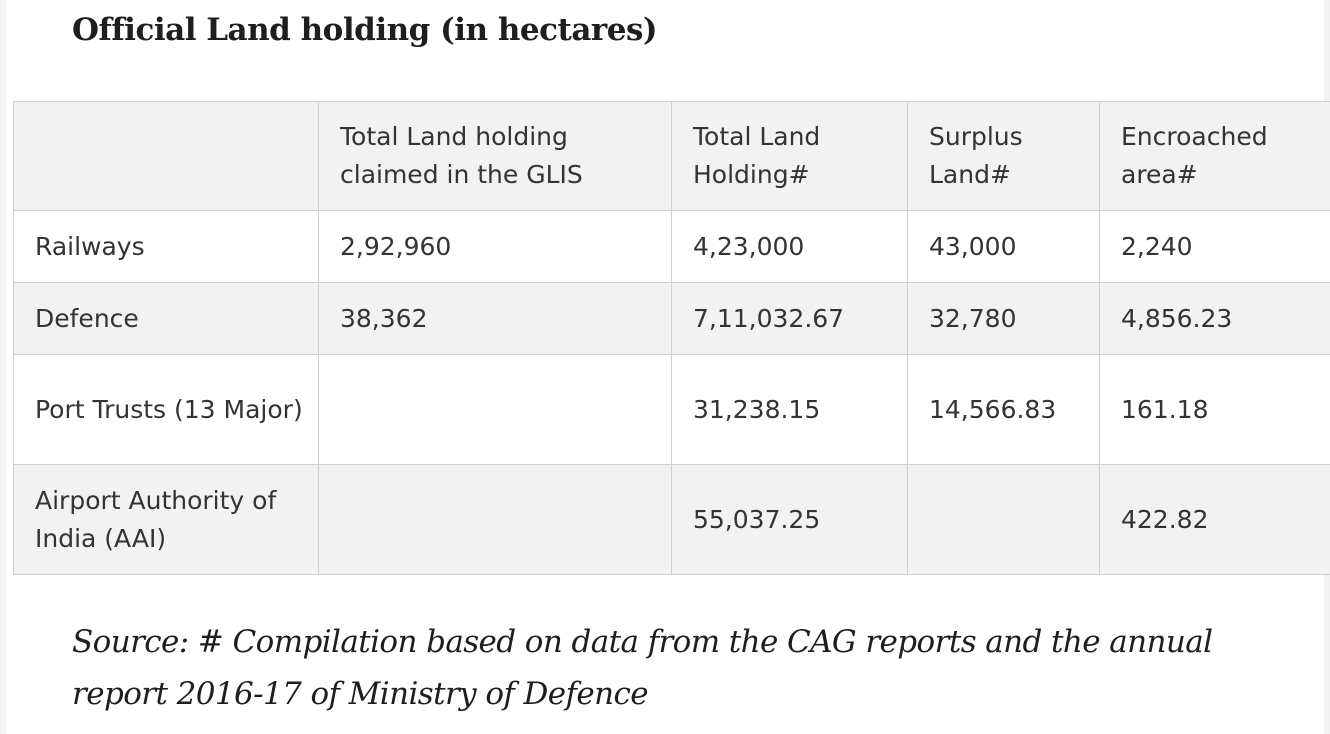  I want to click on table-cell: 32,780, so click(1003, 318).